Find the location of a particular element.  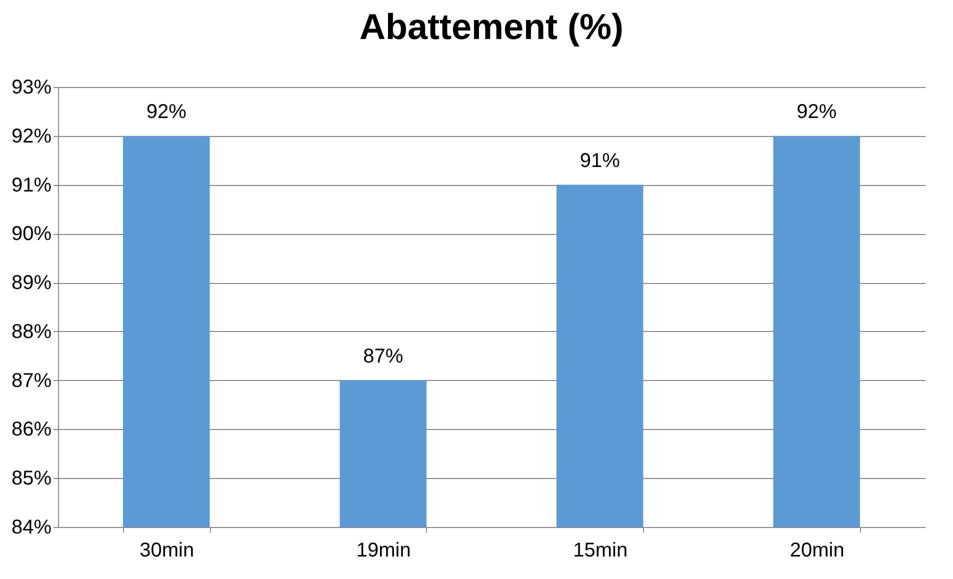

y-tick-label: 85% is located at coordinates (31, 479).